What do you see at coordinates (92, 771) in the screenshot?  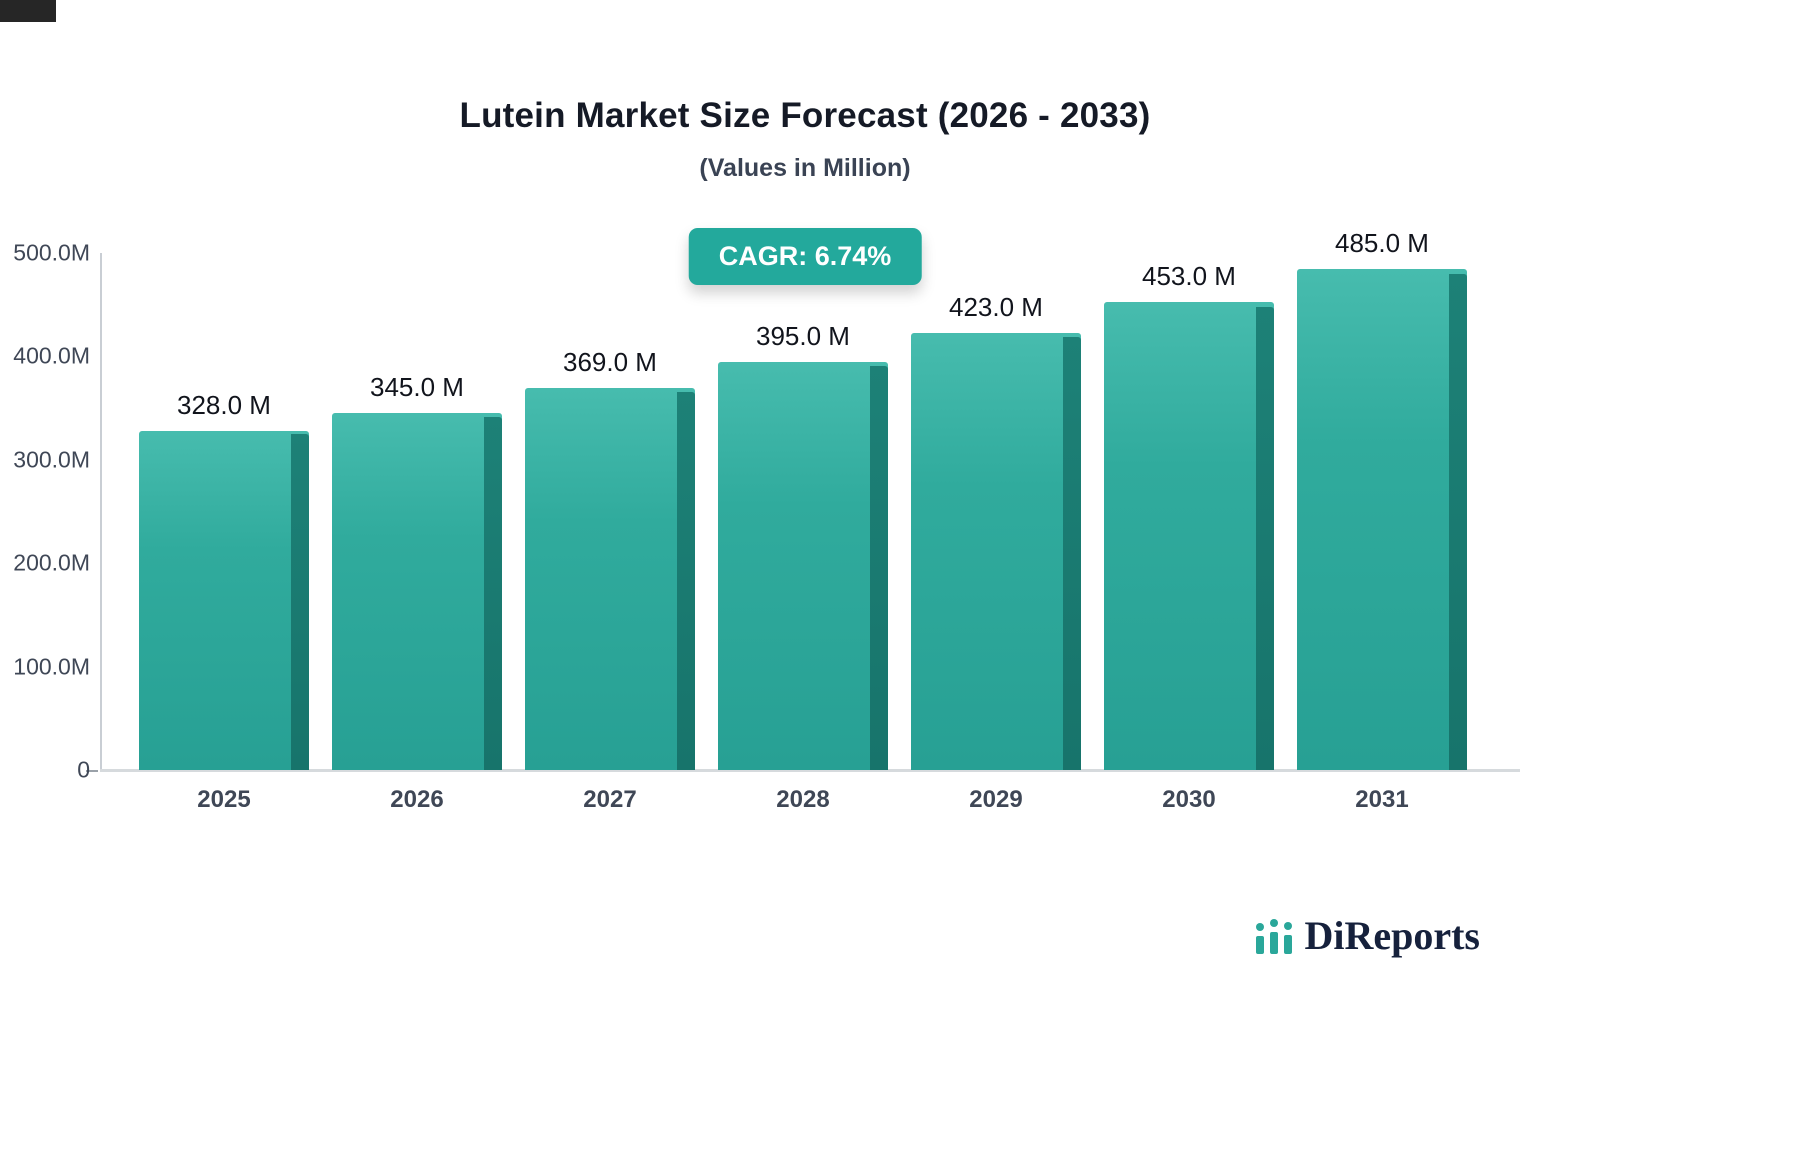 I see `zero-tick-mark` at bounding box center [92, 771].